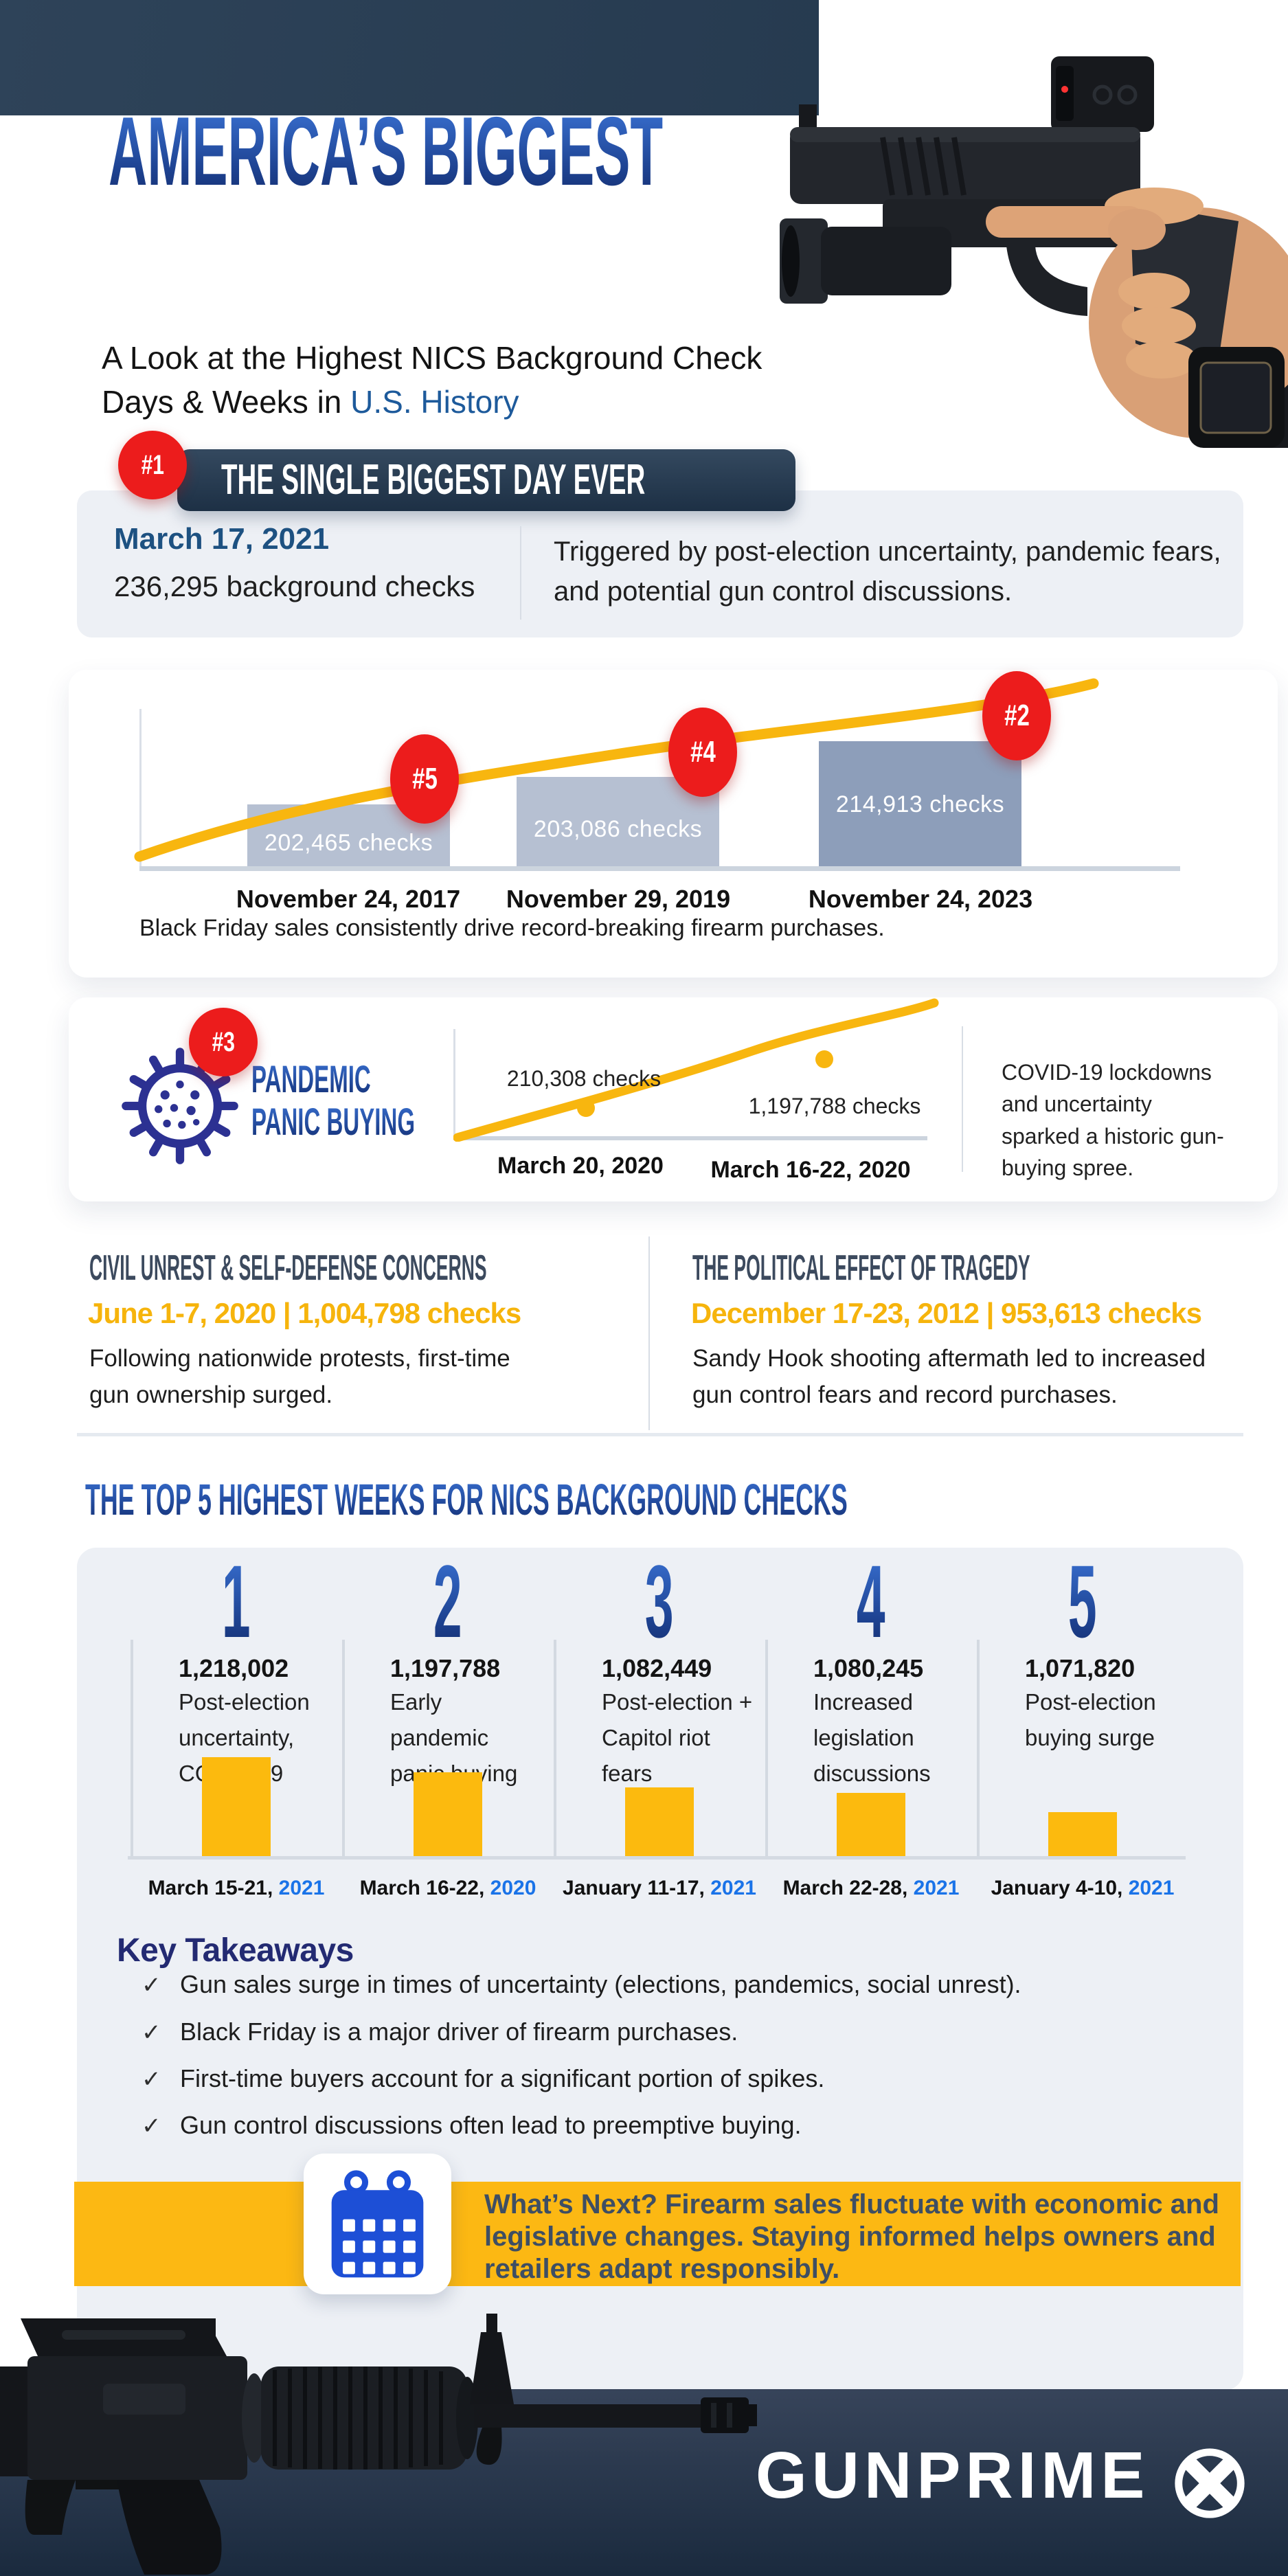  What do you see at coordinates (492, 2368) in the screenshot?
I see `front-sight` at bounding box center [492, 2368].